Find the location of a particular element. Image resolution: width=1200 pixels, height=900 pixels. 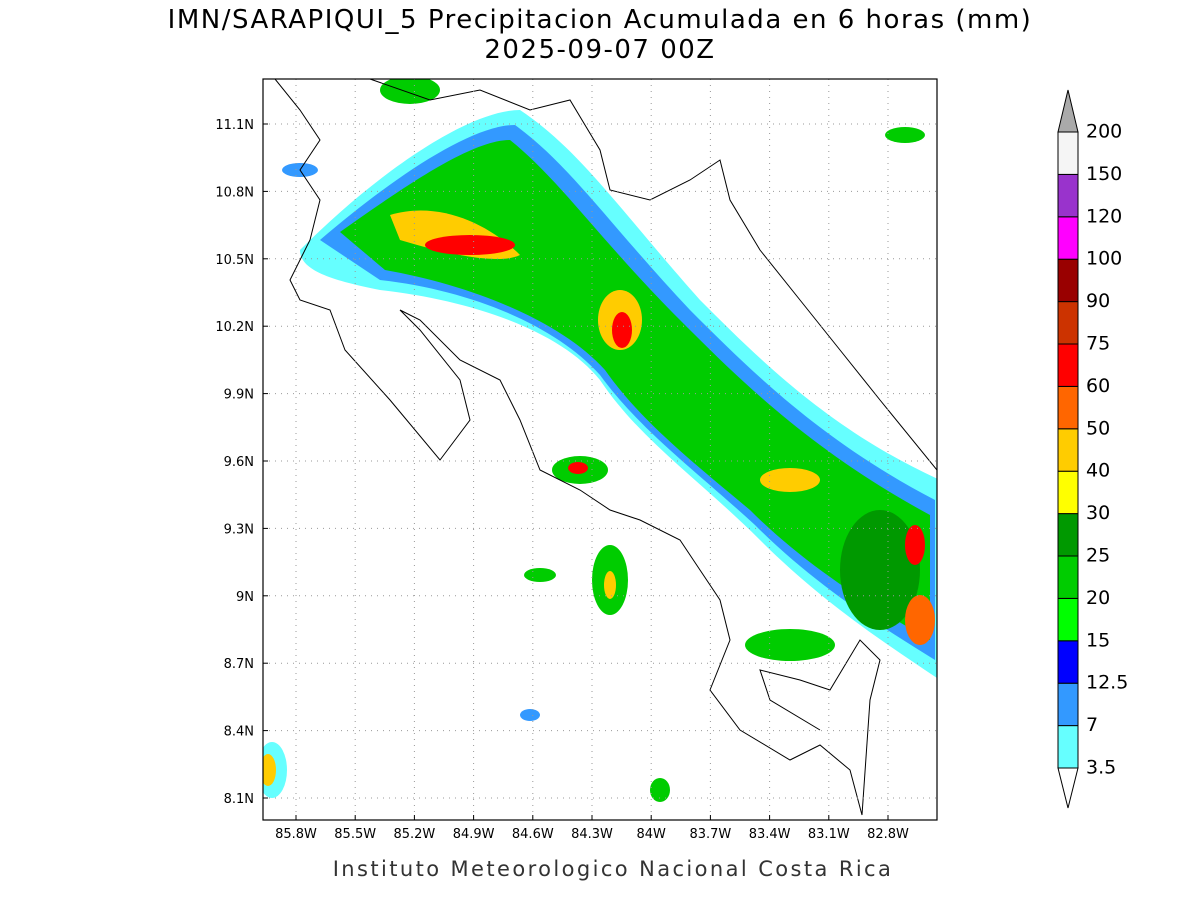

lon-tick-label: 85.8W is located at coordinates (296, 834).